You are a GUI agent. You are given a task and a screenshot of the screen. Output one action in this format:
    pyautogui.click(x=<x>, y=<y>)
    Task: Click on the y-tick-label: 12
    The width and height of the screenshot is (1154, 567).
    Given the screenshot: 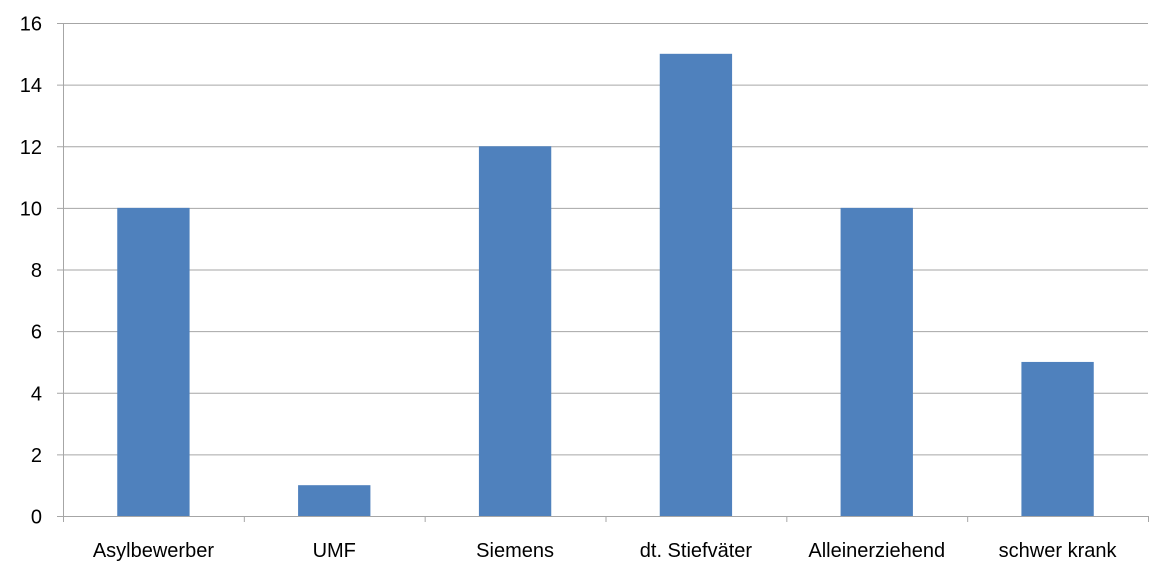 What is the action you would take?
    pyautogui.click(x=31, y=148)
    